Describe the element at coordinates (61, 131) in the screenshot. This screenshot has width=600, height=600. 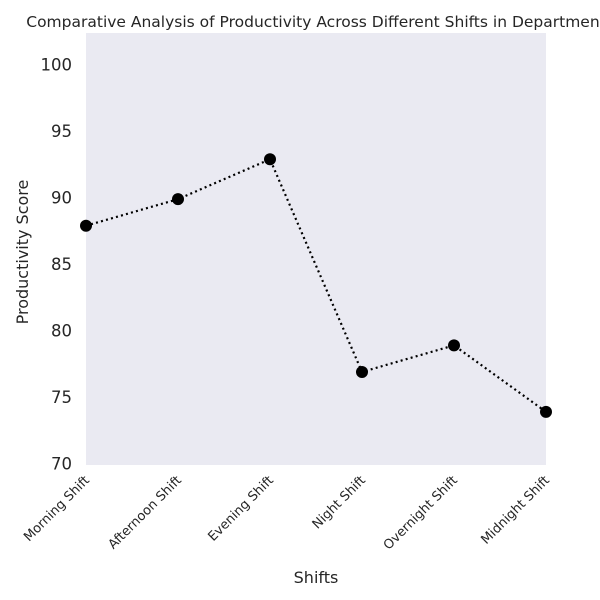
I see `y-tick-label: 95` at that location.